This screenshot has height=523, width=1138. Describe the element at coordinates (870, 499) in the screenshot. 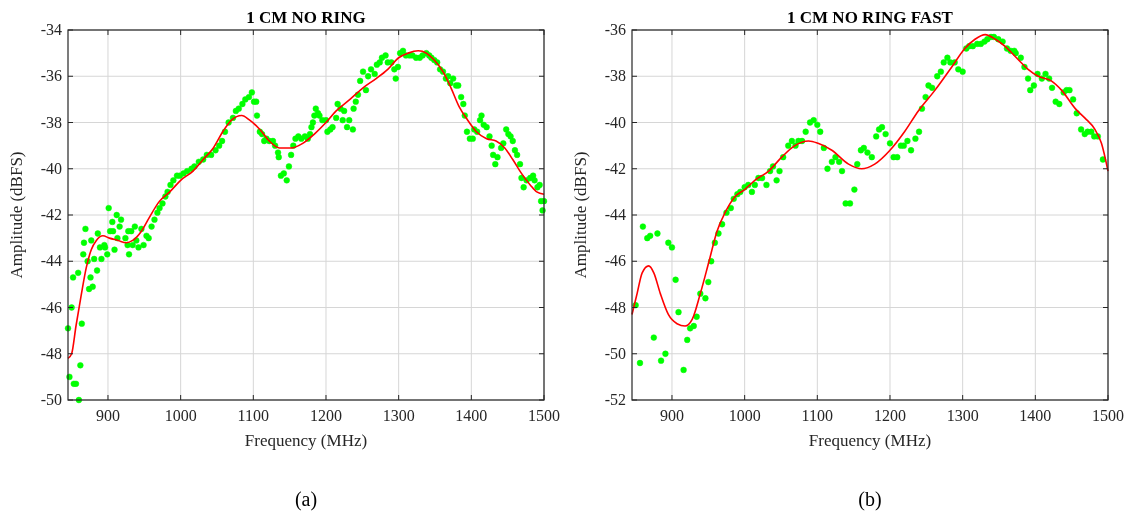

I see `text: (b)` at that location.